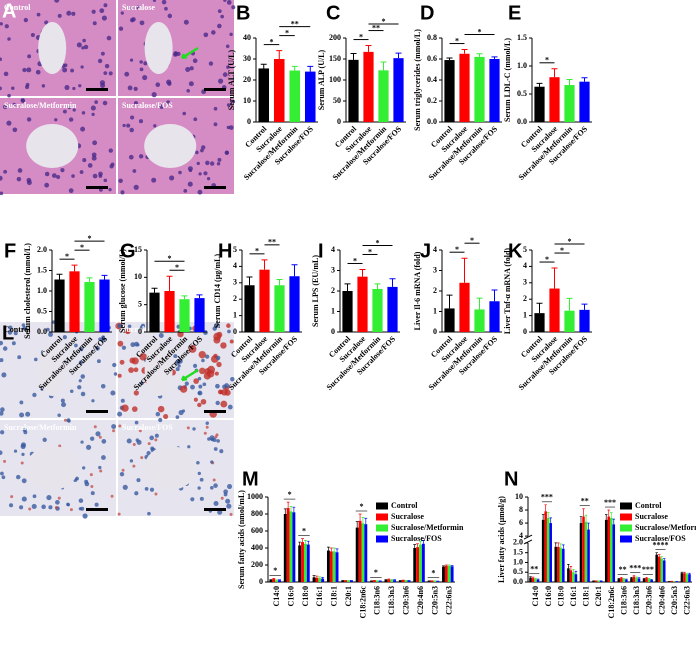  Describe the element at coordinates (417, 80) in the screenshot. I see `y-axis-label: Serum triglycerides (mmol/L)` at that location.